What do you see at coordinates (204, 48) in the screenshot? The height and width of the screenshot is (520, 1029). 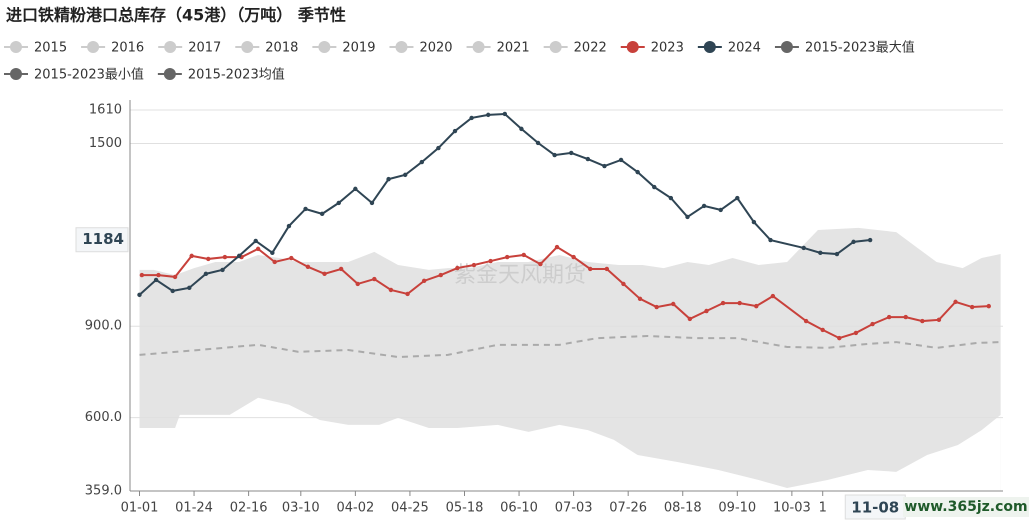 I see `legend-label: 2017` at bounding box center [204, 48].